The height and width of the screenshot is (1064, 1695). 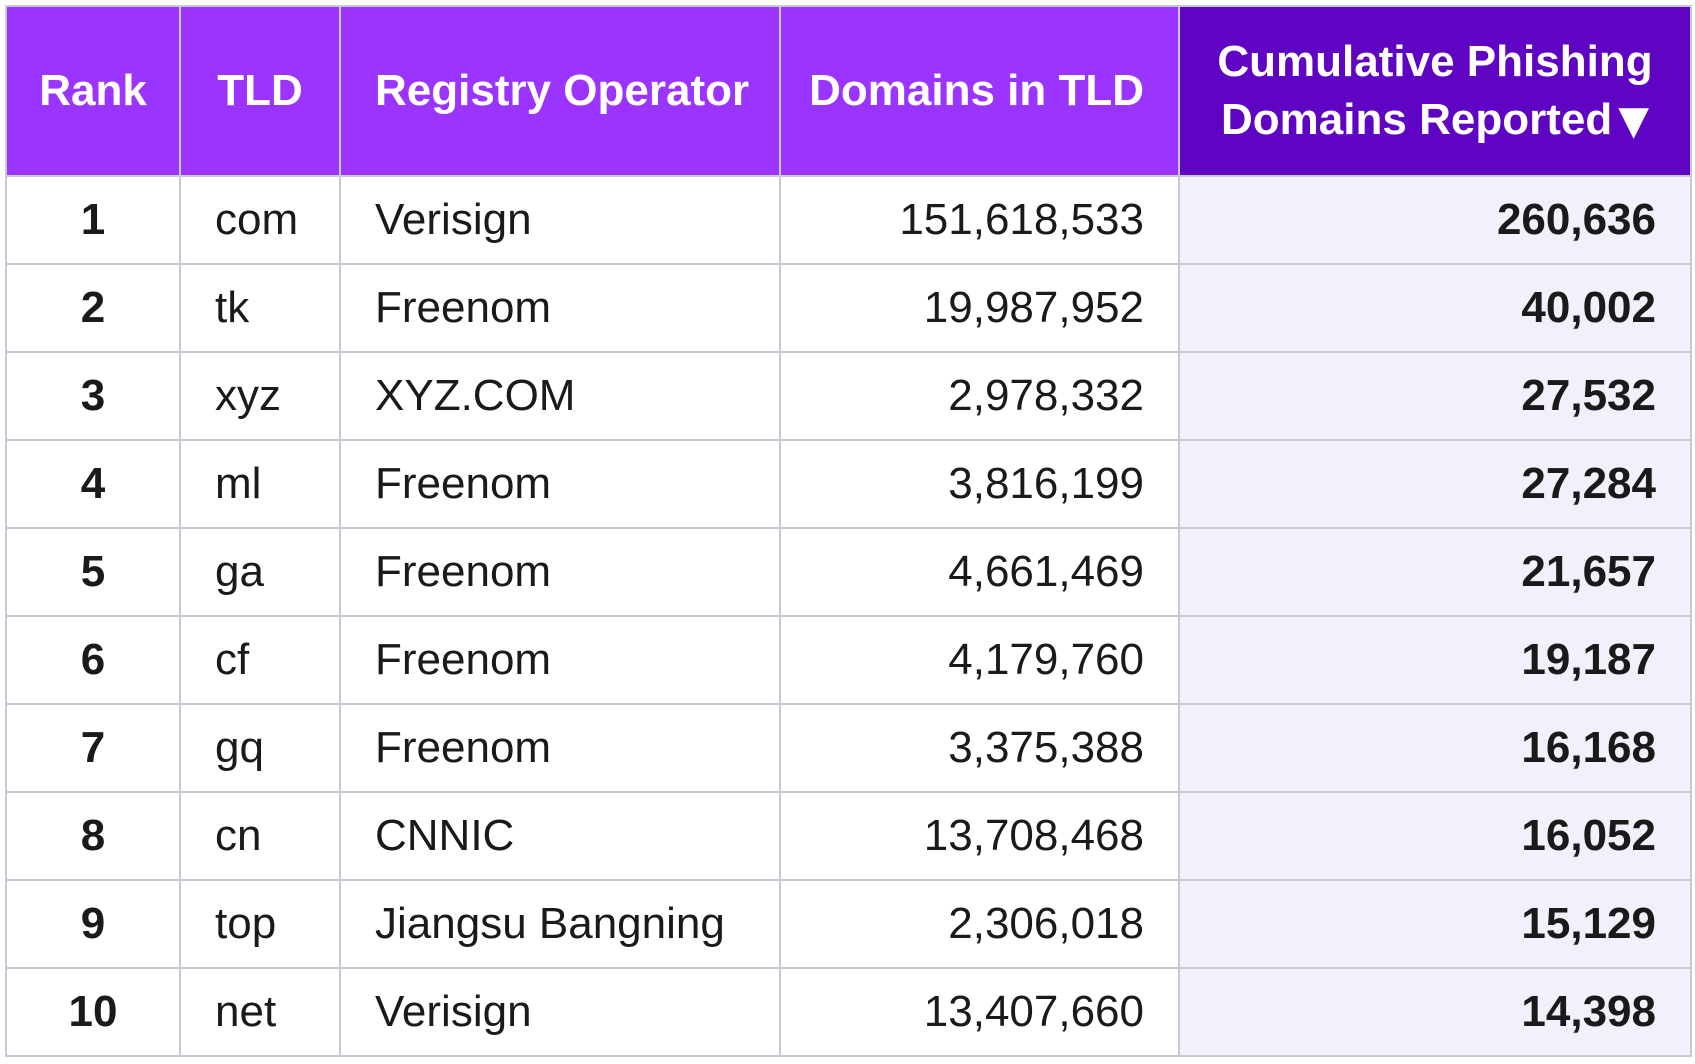 What do you see at coordinates (979, 396) in the screenshot?
I see `cell-domains-in-tld: 2,978,332` at bounding box center [979, 396].